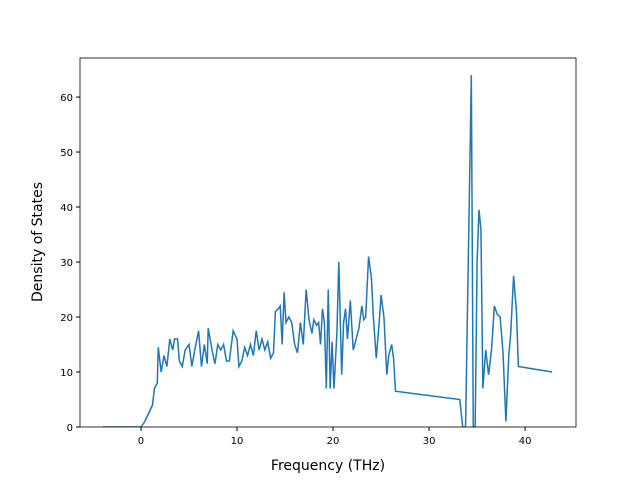  What do you see at coordinates (333, 441) in the screenshot?
I see `x-tick-label: 20` at bounding box center [333, 441].